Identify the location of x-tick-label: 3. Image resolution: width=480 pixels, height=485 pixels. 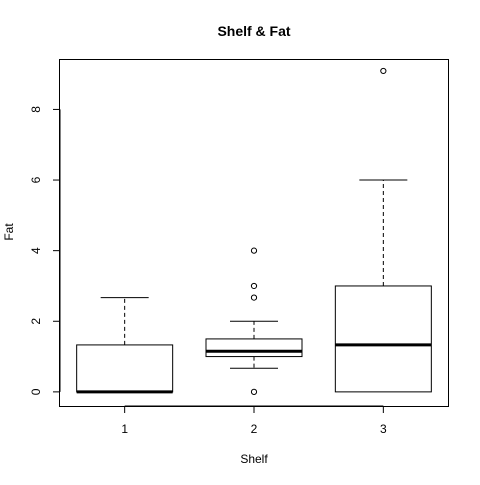
(383, 429).